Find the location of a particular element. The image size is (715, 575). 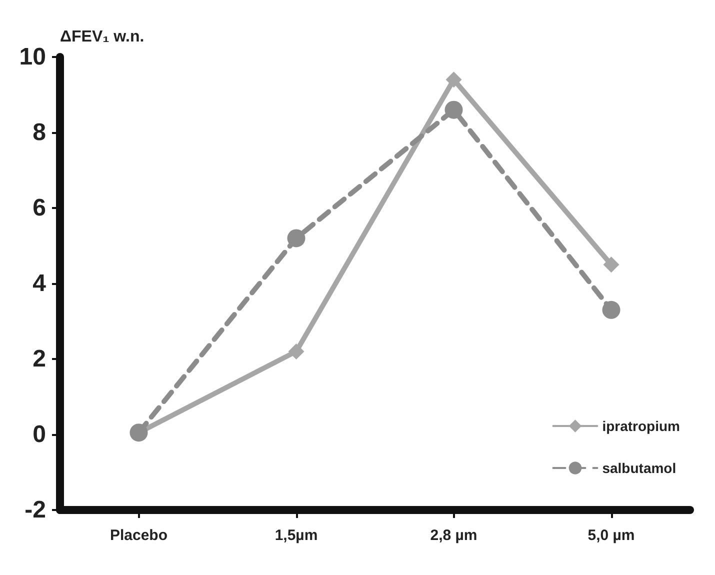

y-tick-label: 8 is located at coordinates (39, 132).